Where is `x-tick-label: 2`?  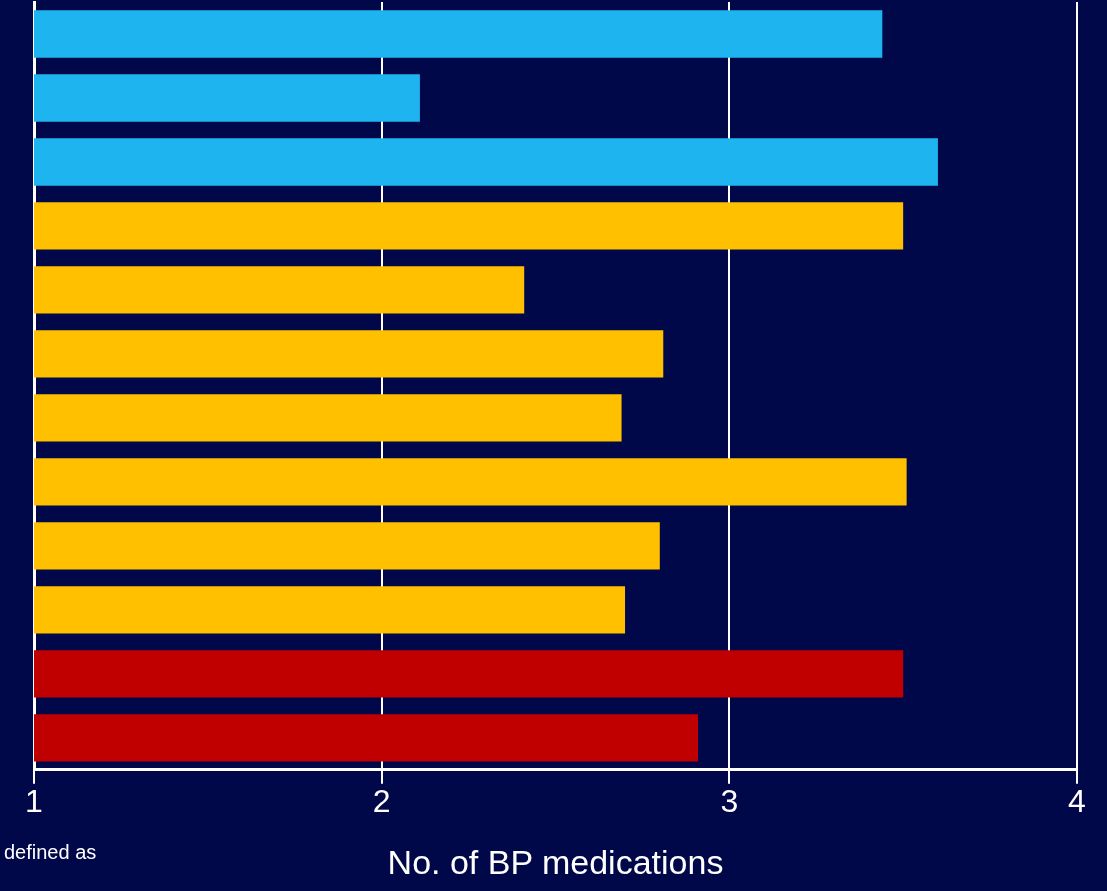
x-tick-label: 2 is located at coordinates (381, 800).